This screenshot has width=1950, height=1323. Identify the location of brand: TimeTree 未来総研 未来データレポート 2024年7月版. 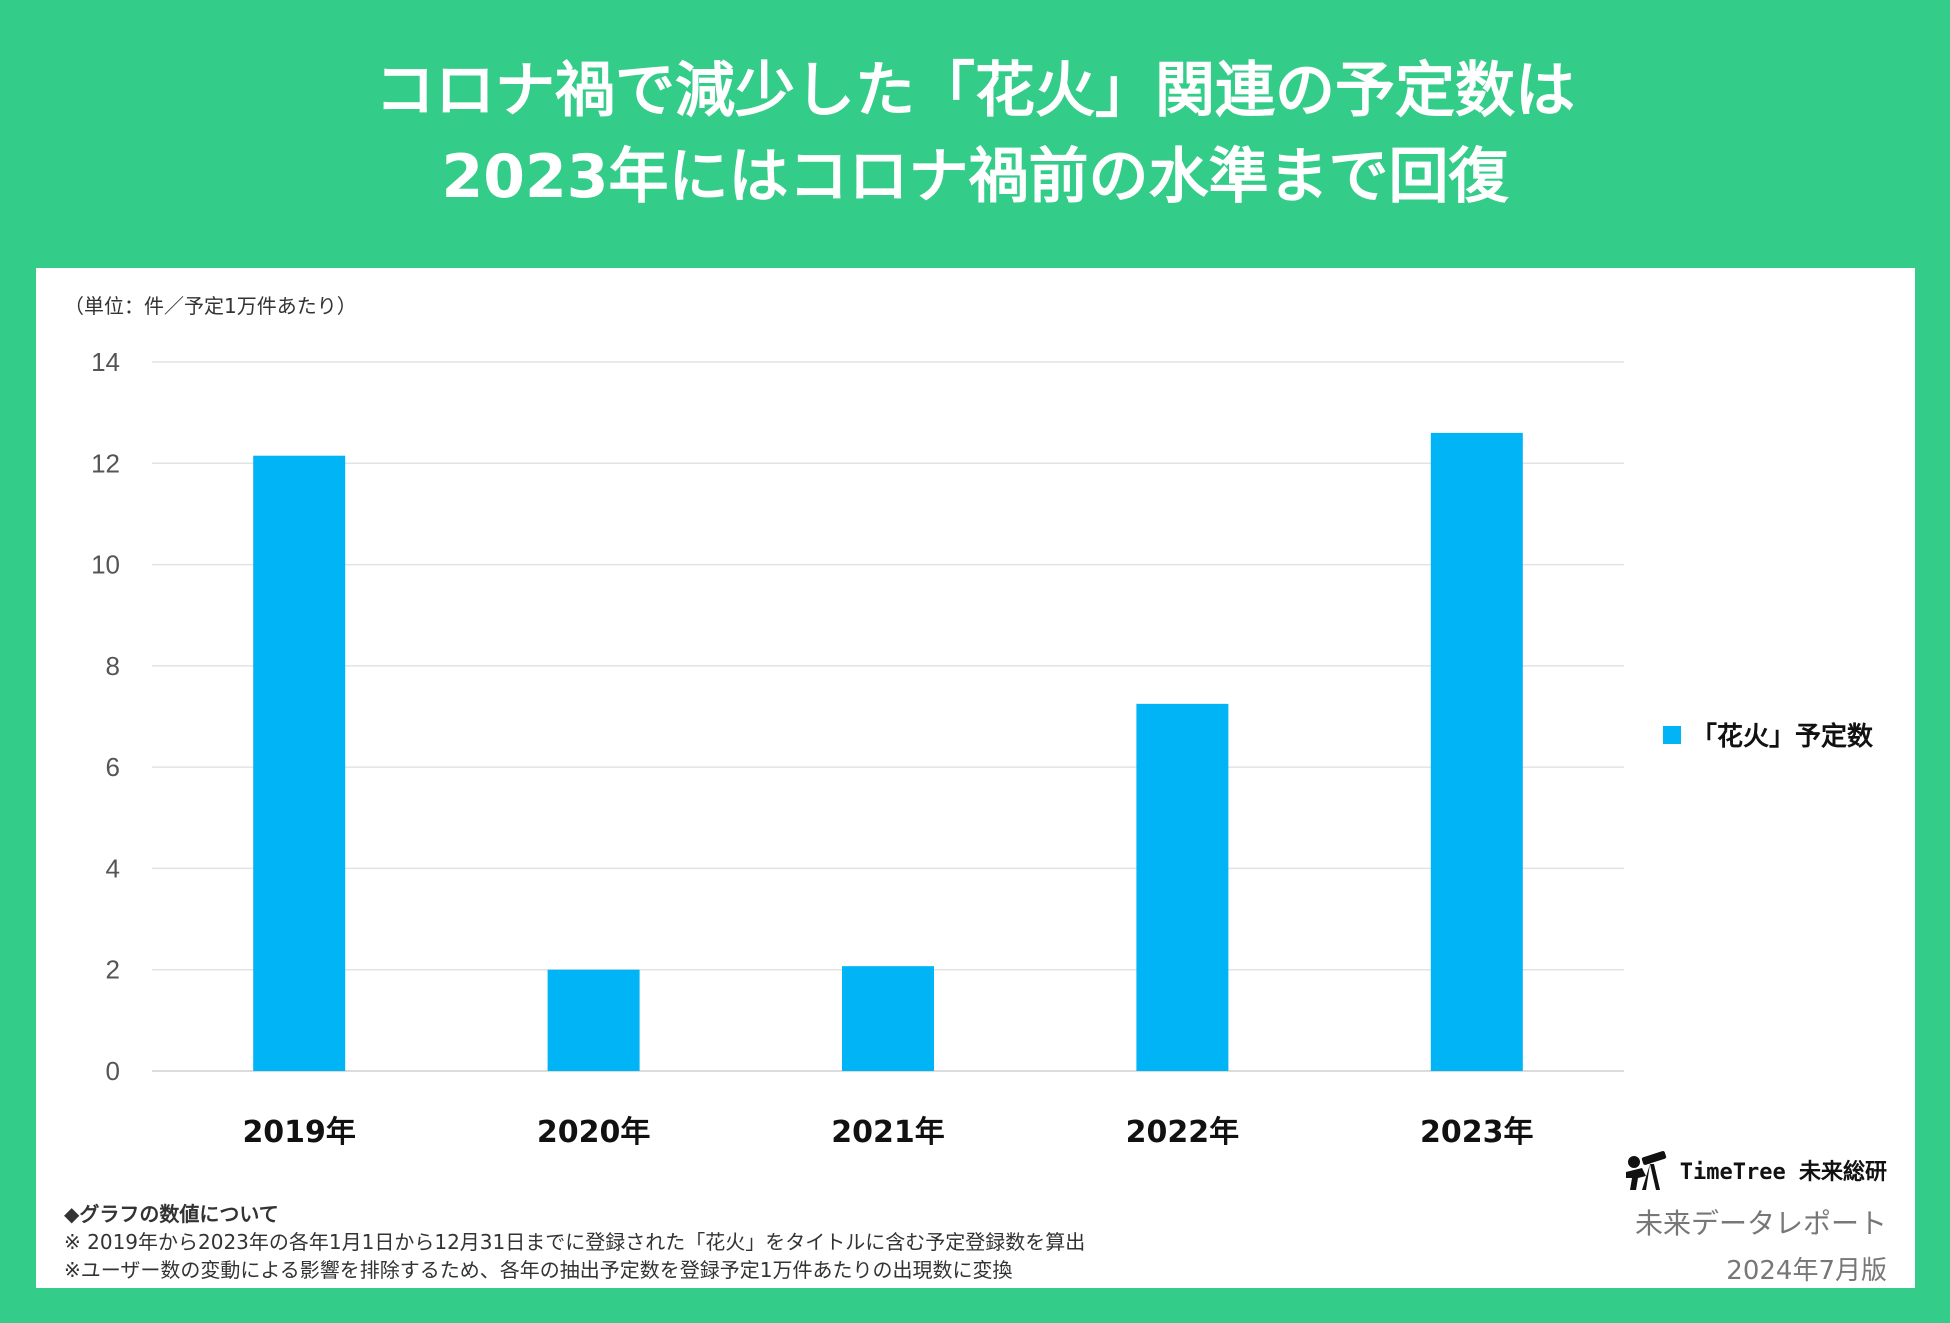
(1753, 1217).